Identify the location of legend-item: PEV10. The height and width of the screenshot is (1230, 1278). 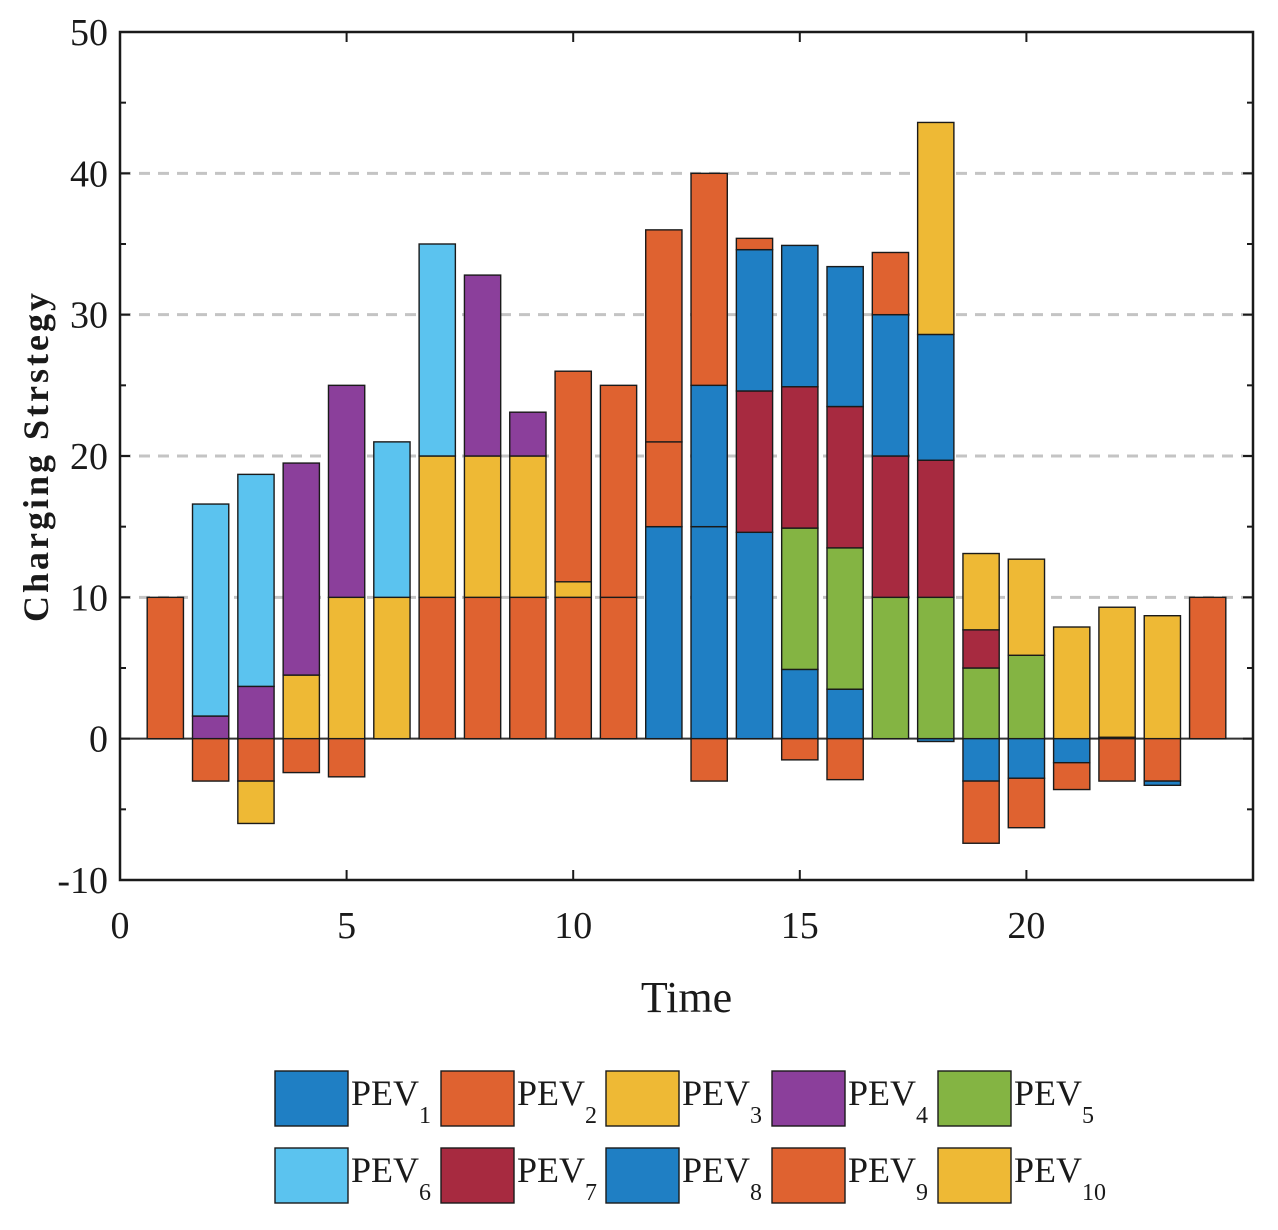
(1021, 1176).